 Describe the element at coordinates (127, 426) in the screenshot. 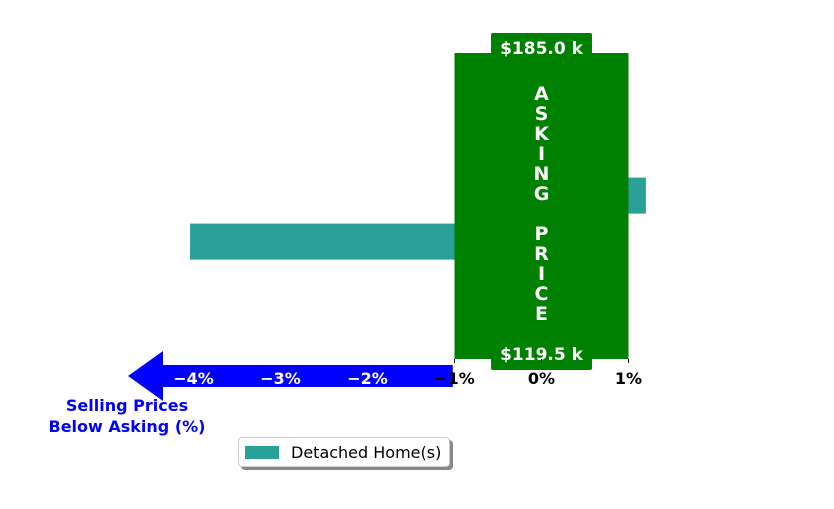

I see `below-asking-label-line2: Below Asking (%)` at that location.